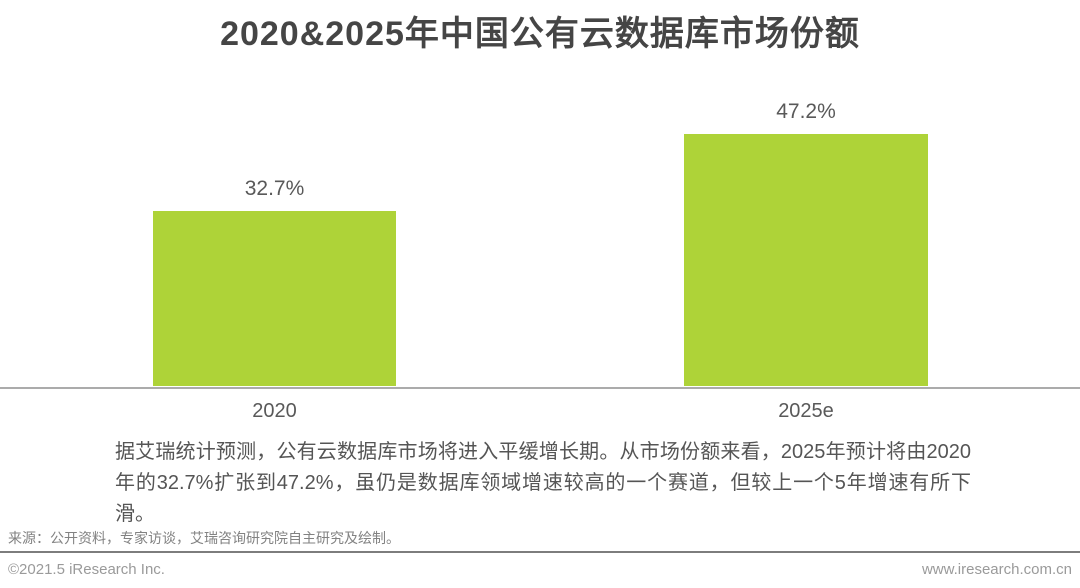 The height and width of the screenshot is (588, 1080). I want to click on bar-group-2020: 32.7%, so click(274, 281).